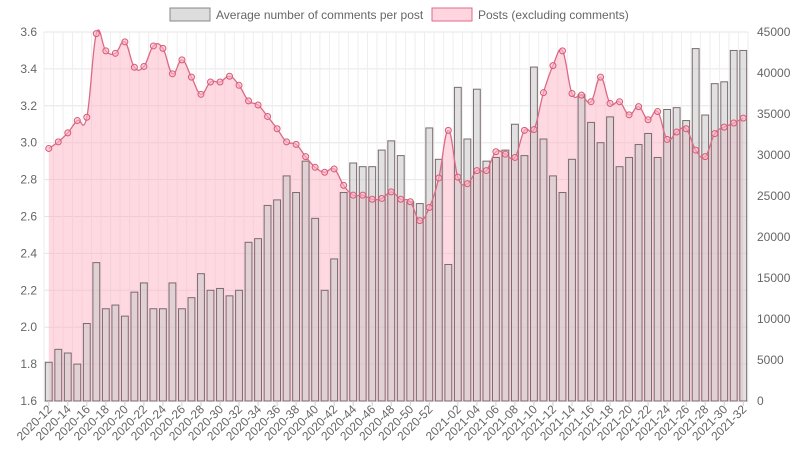 Image resolution: width=798 pixels, height=450 pixels. What do you see at coordinates (774, 319) in the screenshot?
I see `y-right-tick: 10000` at bounding box center [774, 319].